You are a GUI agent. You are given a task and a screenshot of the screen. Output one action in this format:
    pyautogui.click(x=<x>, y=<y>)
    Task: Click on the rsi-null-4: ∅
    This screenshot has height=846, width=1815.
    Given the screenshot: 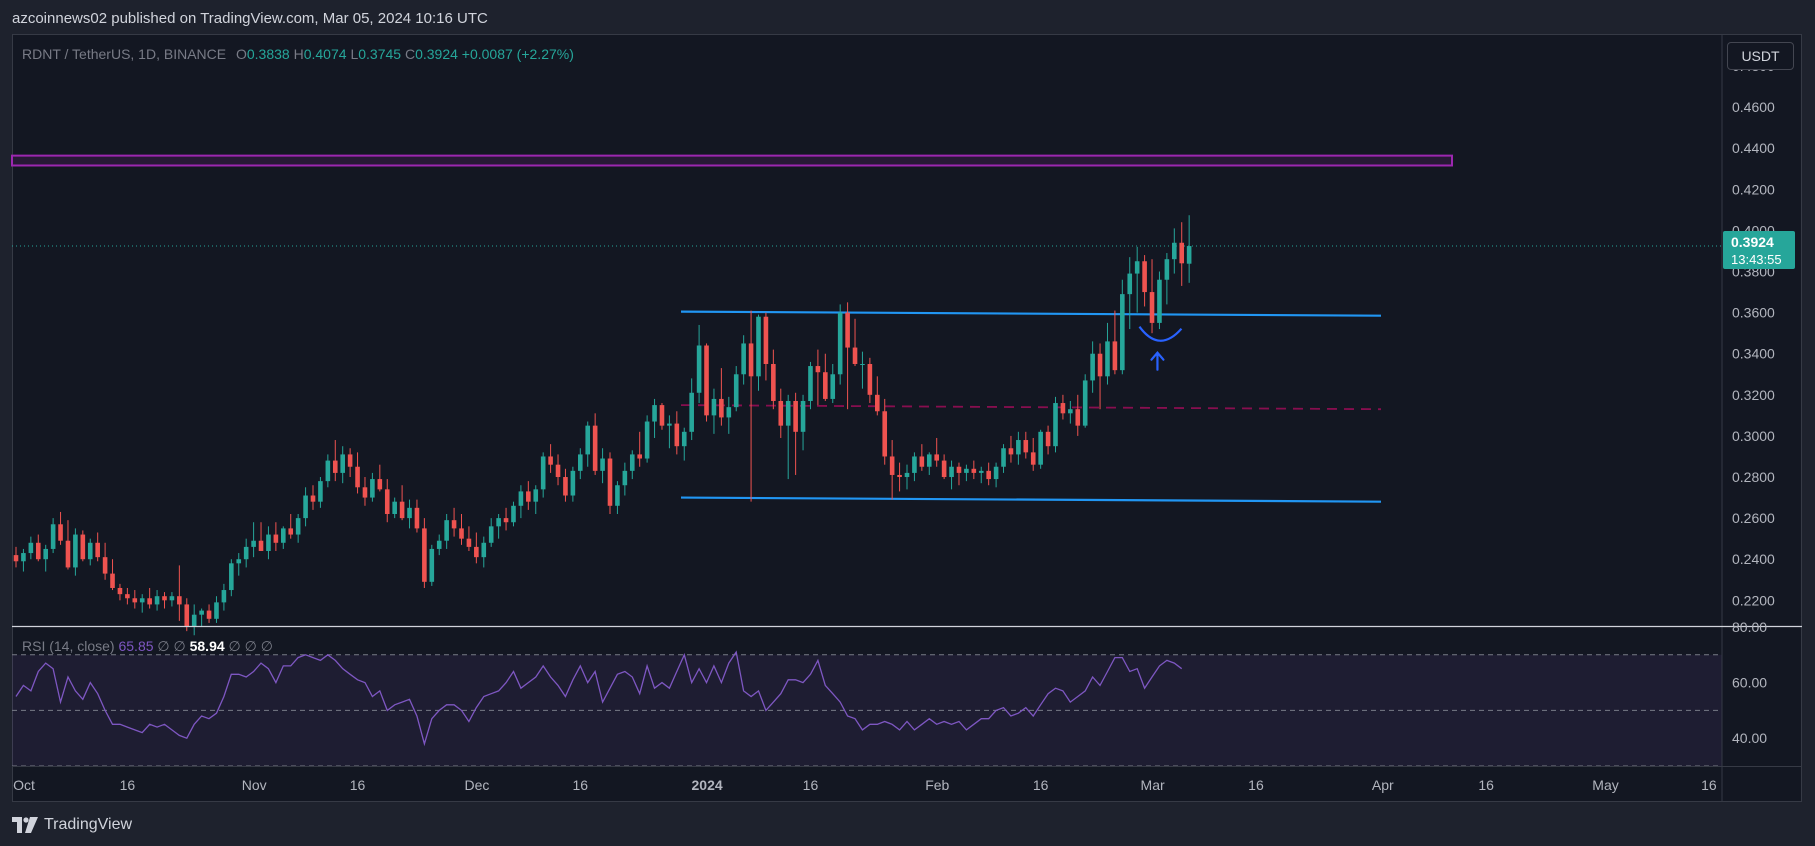 What is the action you would take?
    pyautogui.click(x=250, y=646)
    